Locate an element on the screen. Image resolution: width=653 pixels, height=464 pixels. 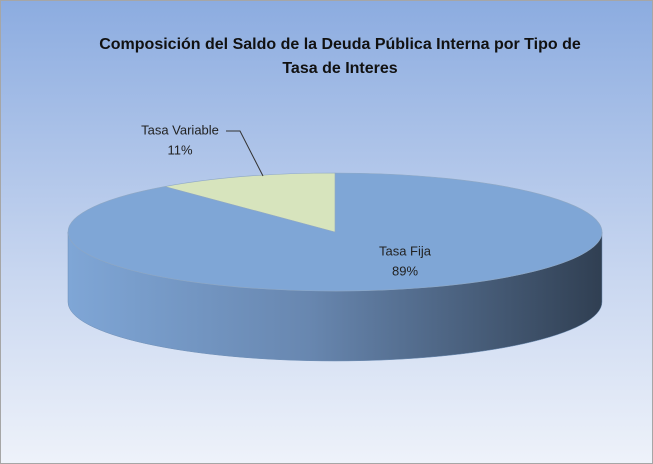
leader-line is located at coordinates (245, 153).